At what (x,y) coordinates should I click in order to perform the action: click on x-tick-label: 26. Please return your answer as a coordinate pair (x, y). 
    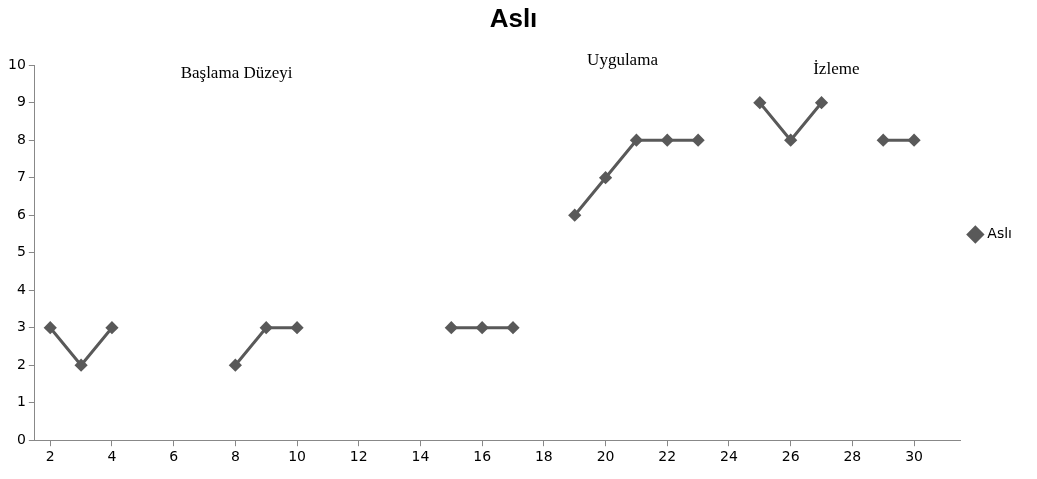
    Looking at the image, I should click on (790, 456).